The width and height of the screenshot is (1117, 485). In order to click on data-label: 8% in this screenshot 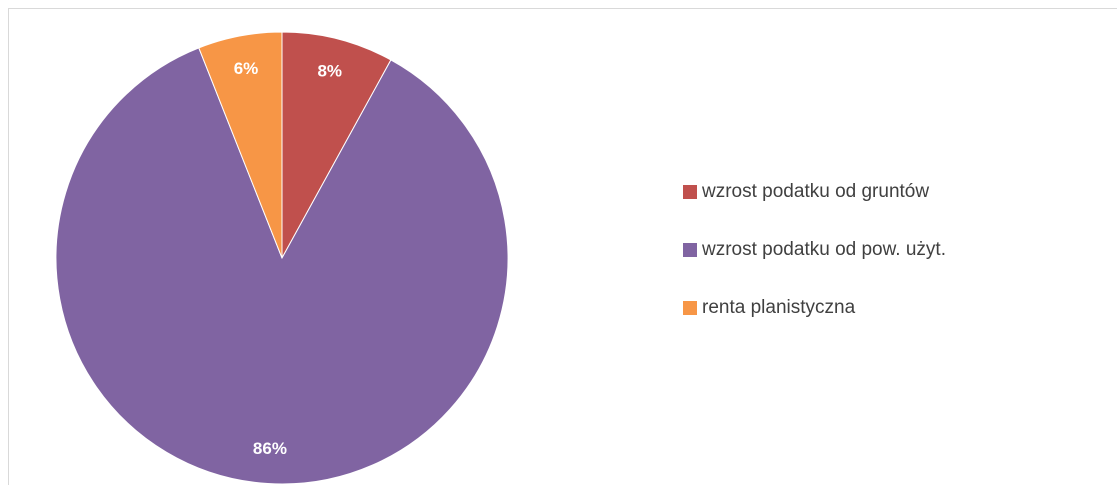, I will do `click(329, 71)`.